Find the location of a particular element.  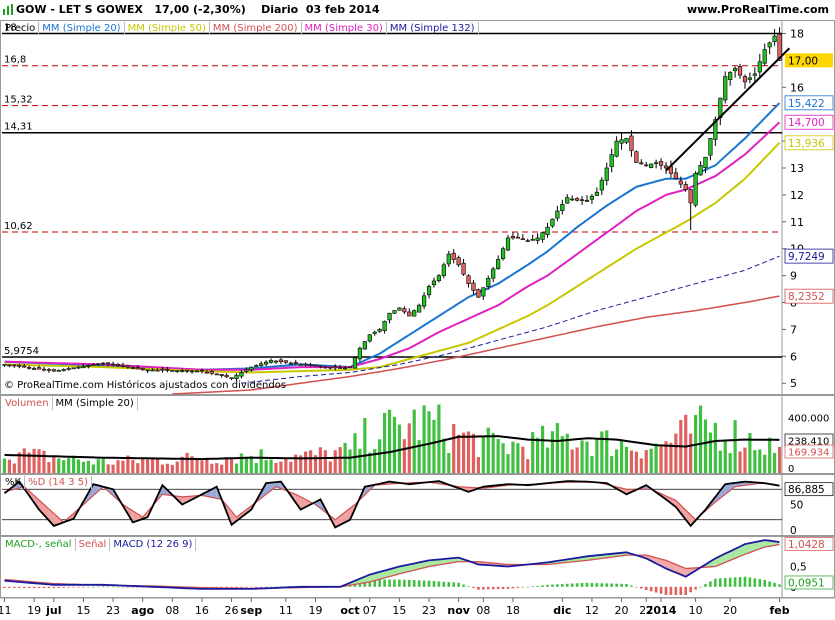

legend-entry: MM (Simple 30) is located at coordinates (344, 28).